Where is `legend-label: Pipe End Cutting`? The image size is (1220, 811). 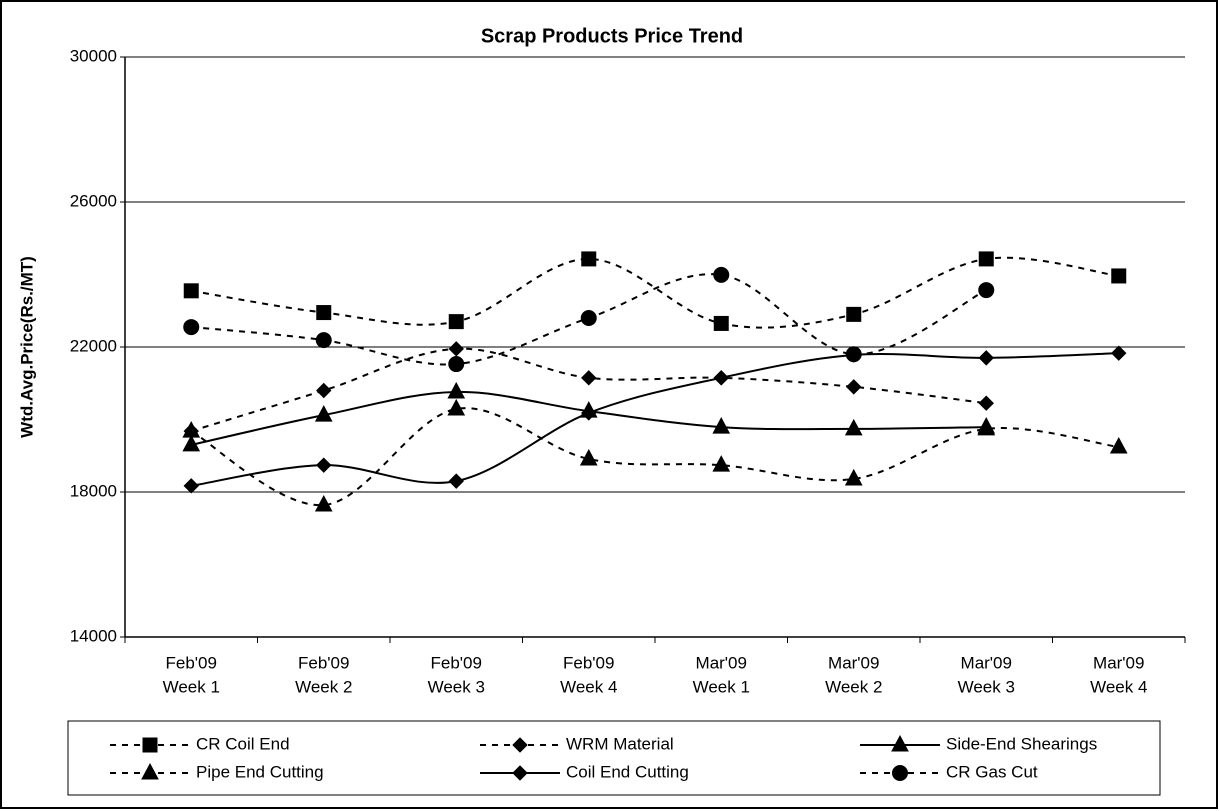 legend-label: Pipe End Cutting is located at coordinates (260, 771).